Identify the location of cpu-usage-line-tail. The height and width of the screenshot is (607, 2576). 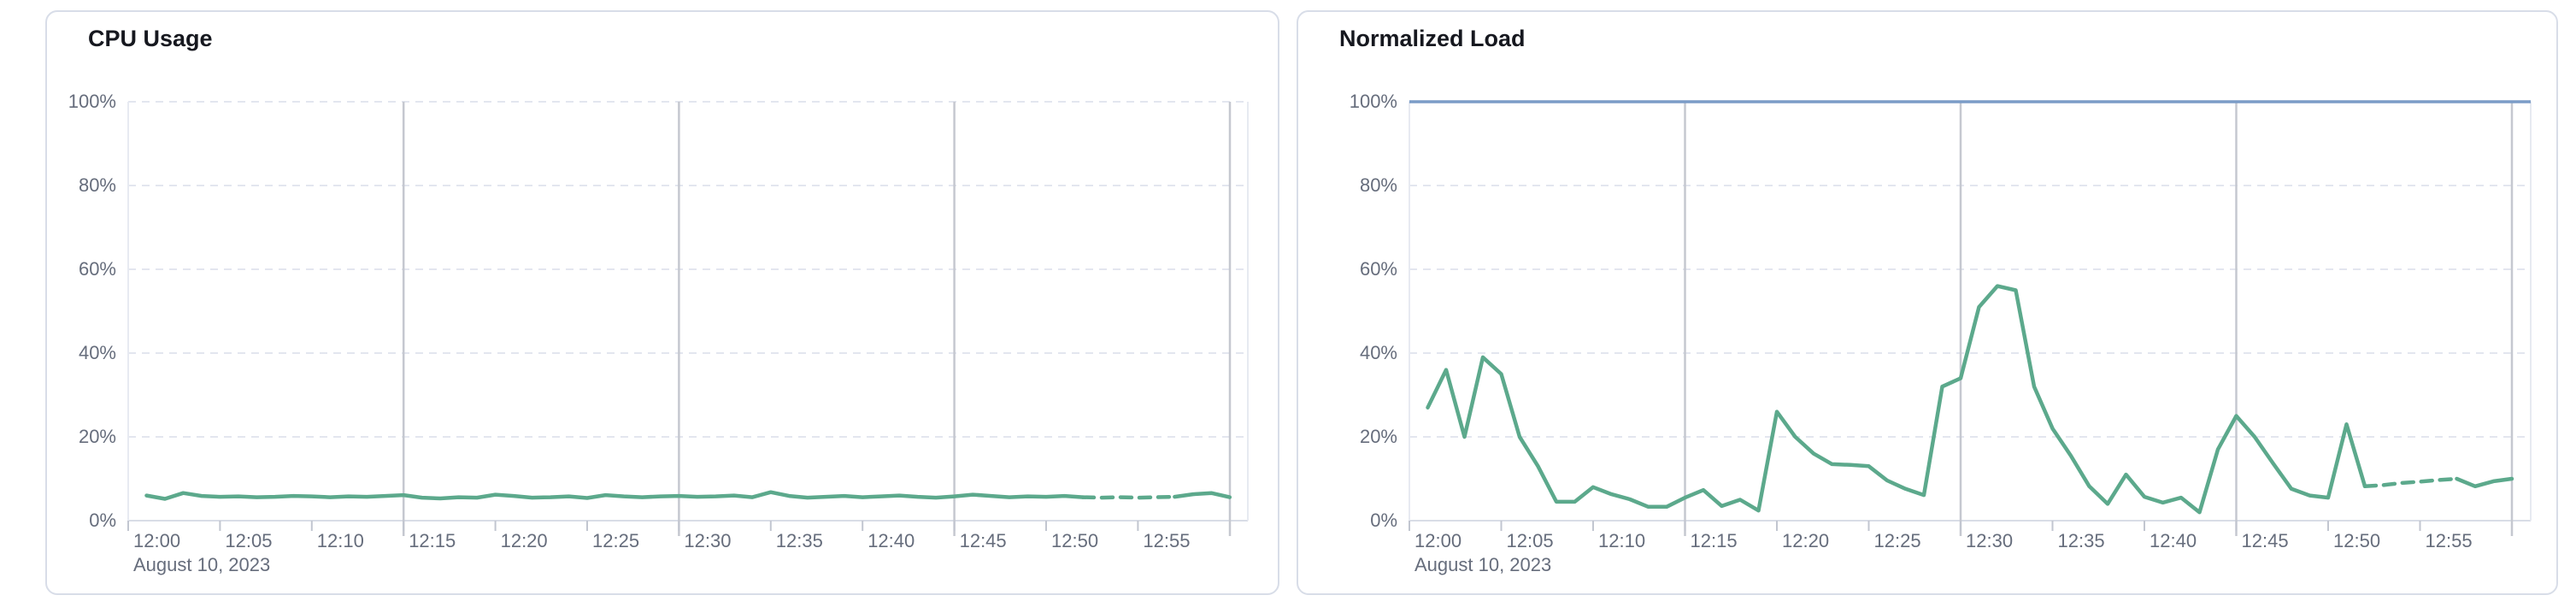
(1202, 495).